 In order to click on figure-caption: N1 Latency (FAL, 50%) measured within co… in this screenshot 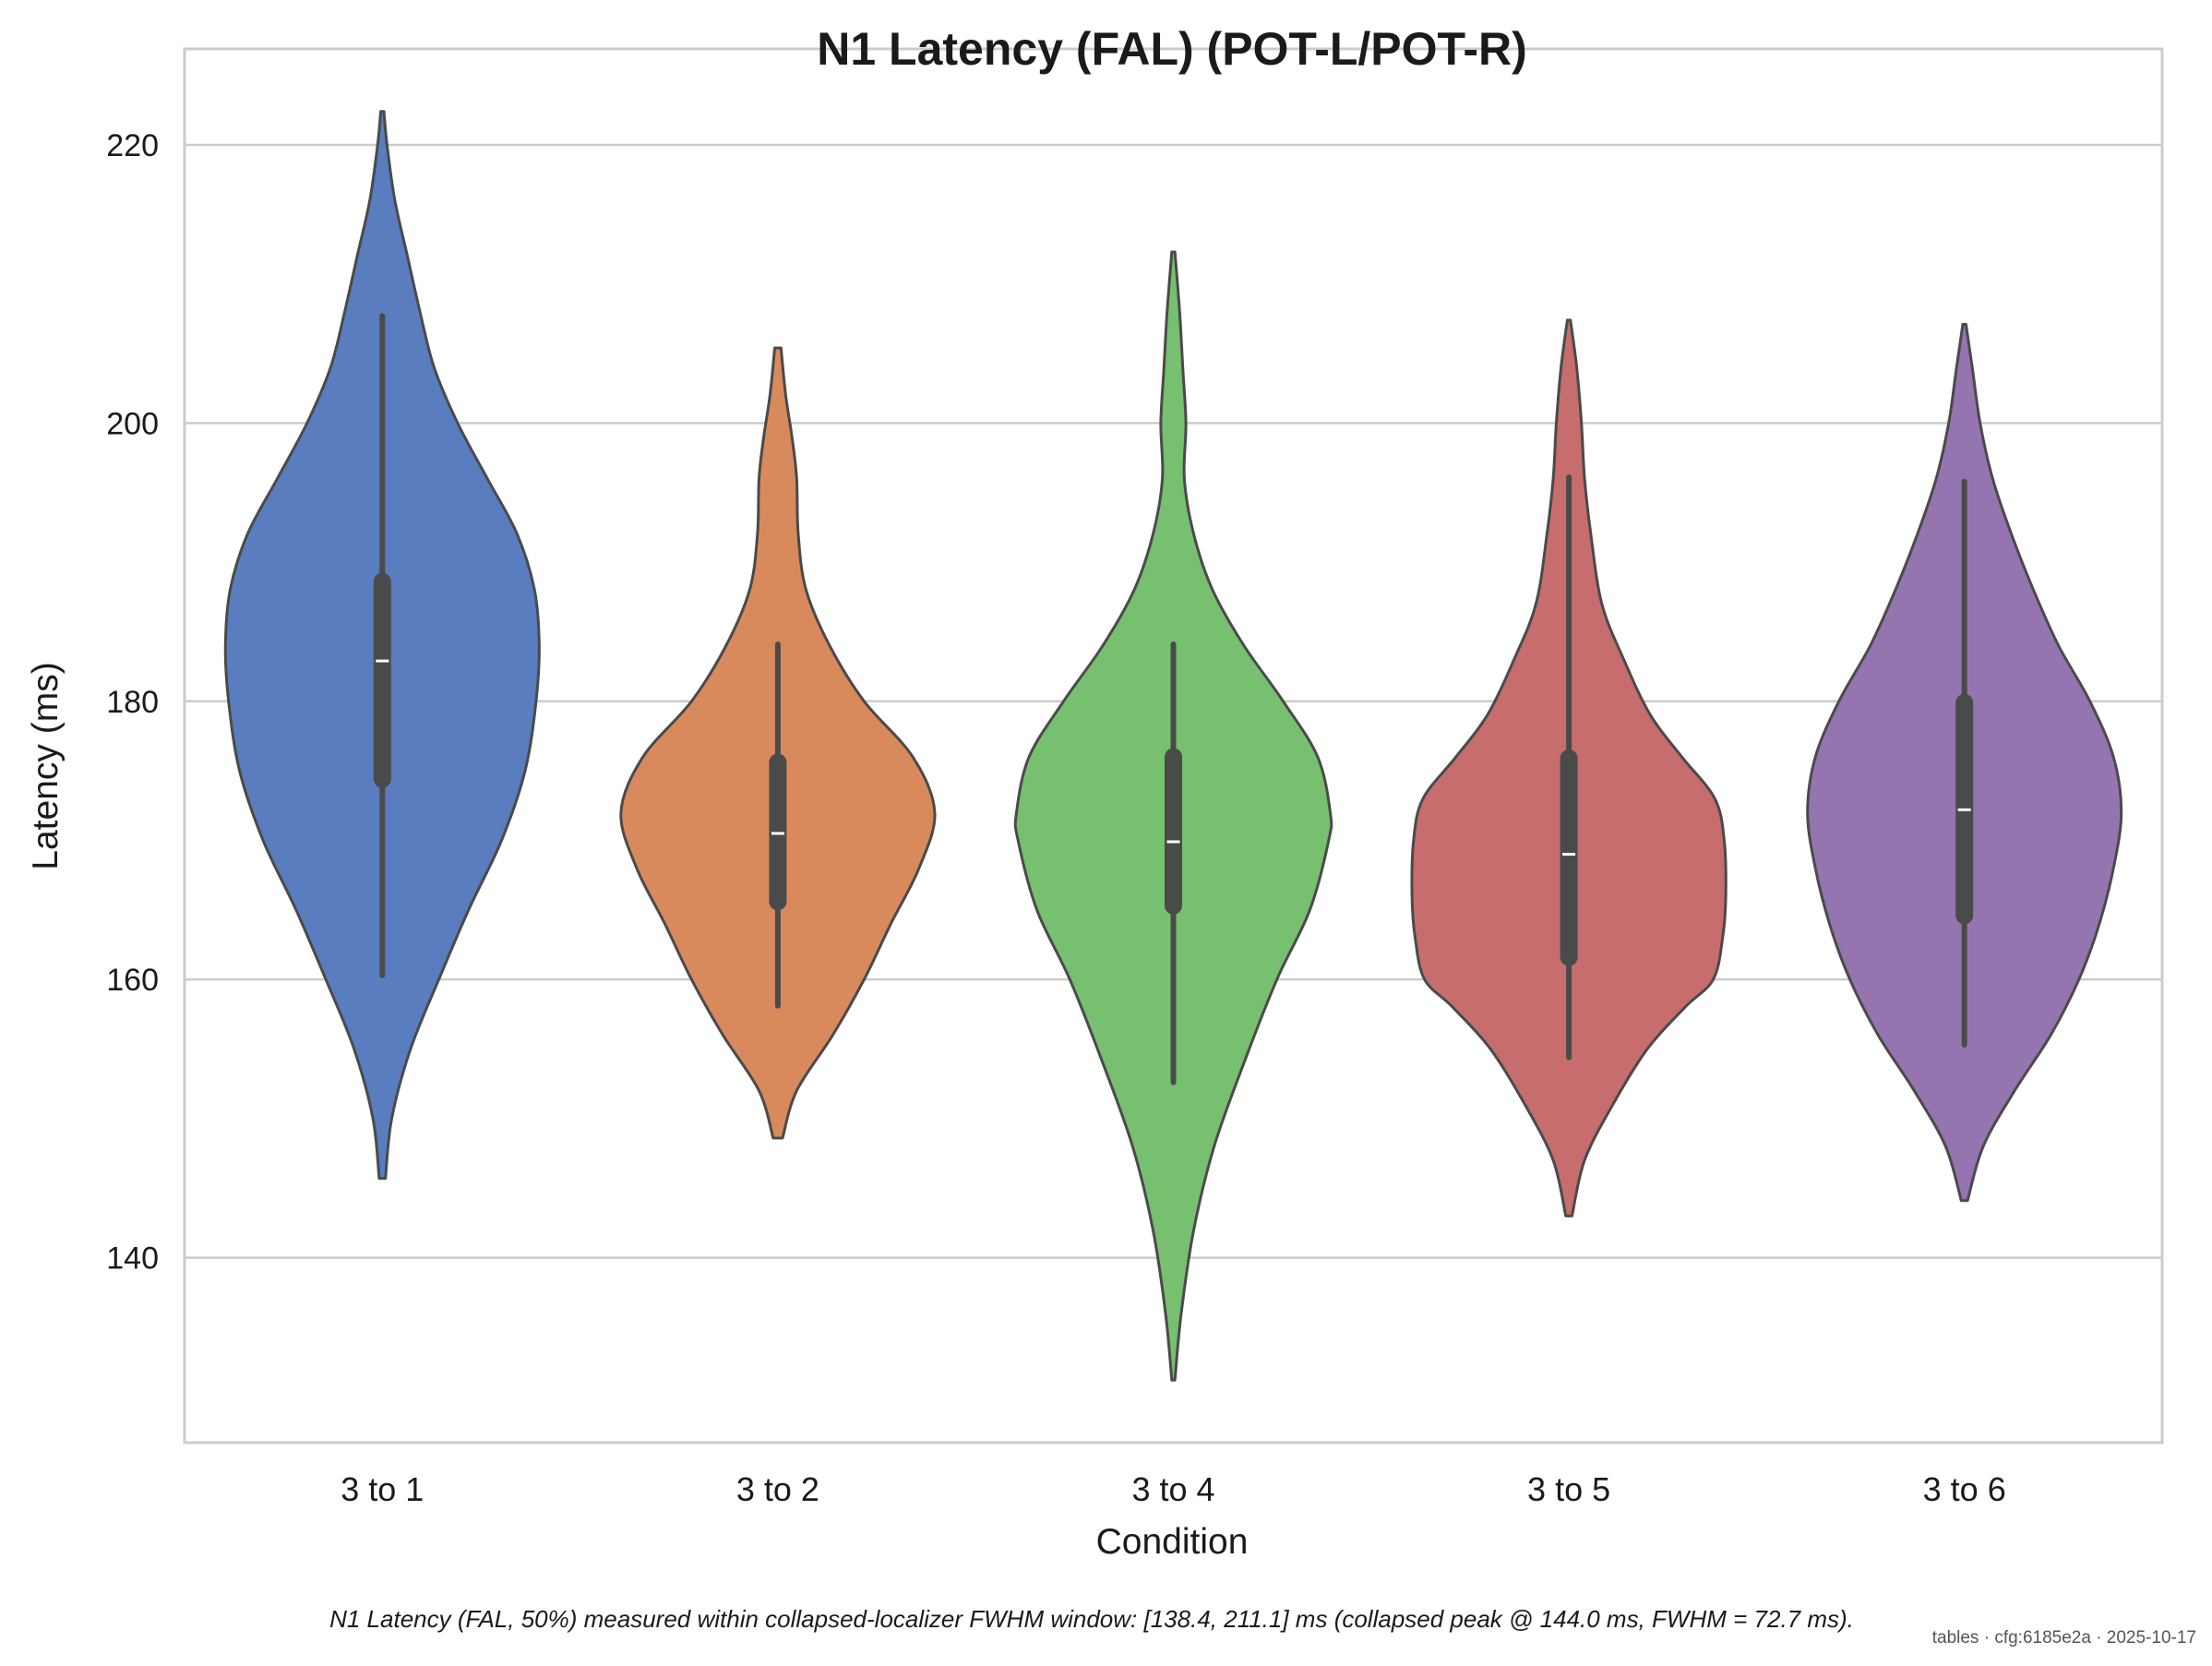, I will do `click(1091, 1619)`.